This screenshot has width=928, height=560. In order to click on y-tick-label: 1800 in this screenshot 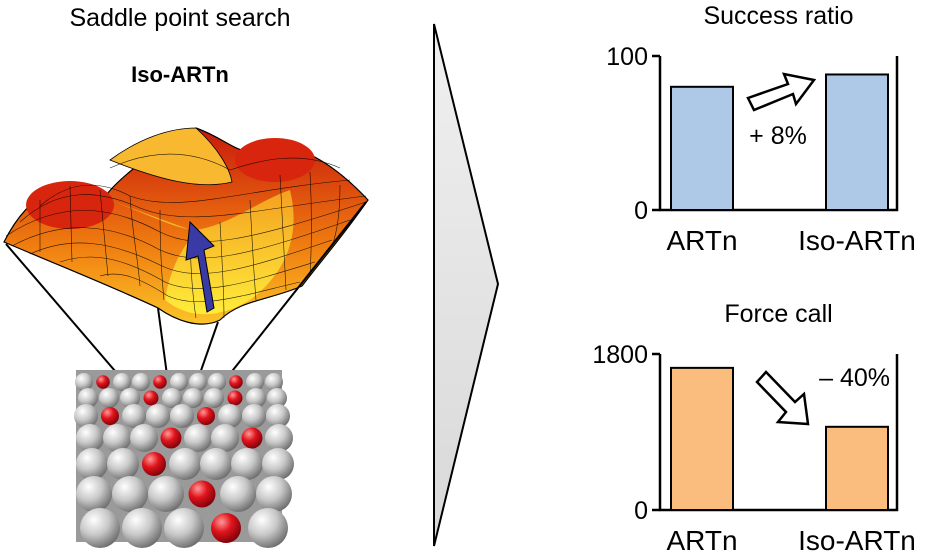, I will do `click(620, 355)`.